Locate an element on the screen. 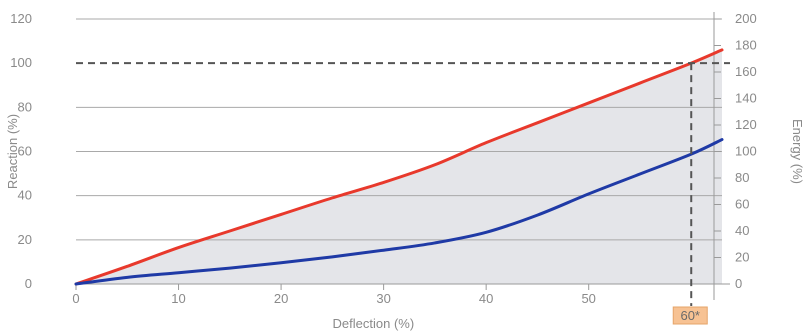 The width and height of the screenshot is (805, 332). y-right-tick-label: 200 is located at coordinates (746, 18).